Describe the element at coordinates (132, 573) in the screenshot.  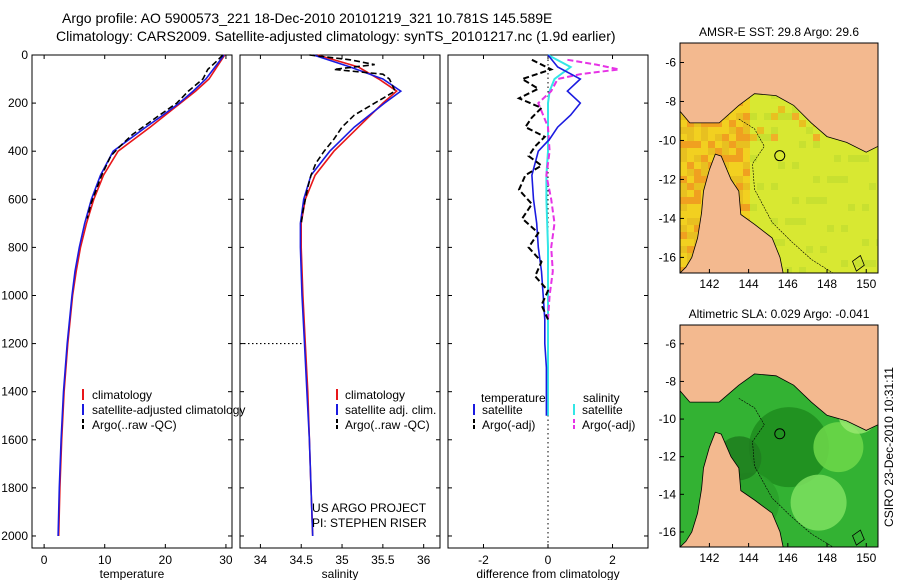
I see `x-axis-label-temperature: temperature` at that location.